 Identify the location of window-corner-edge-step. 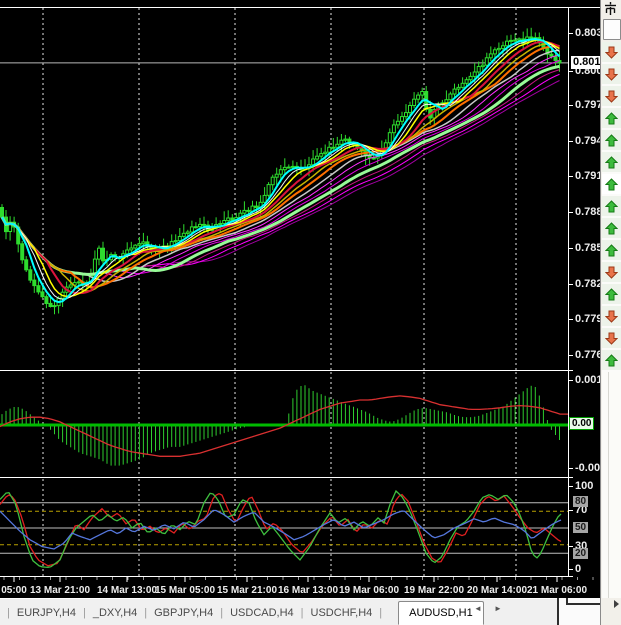
(567, 601).